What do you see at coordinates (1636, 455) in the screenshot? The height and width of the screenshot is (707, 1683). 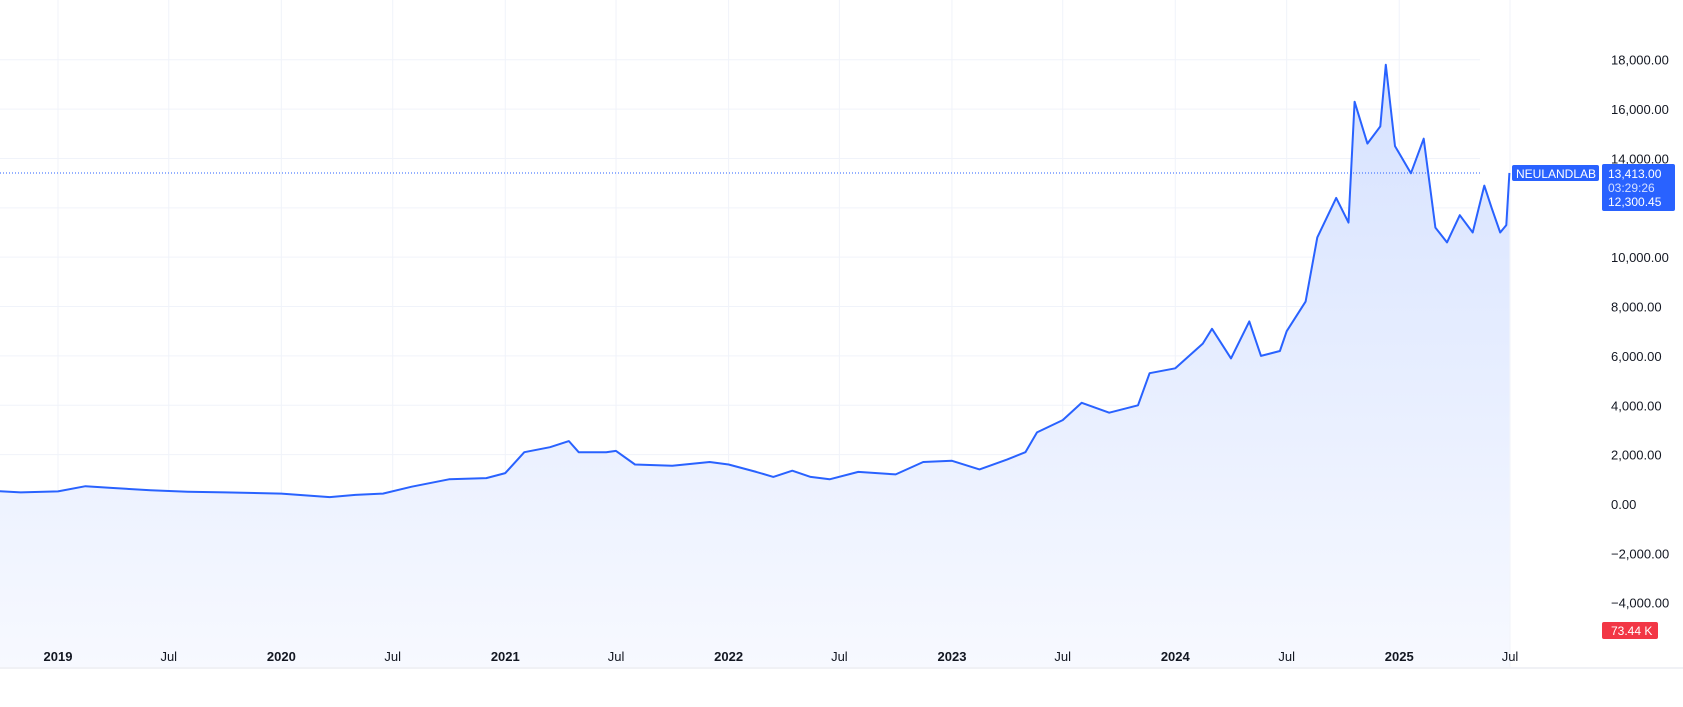 I see `y-tick-label: 2,000.00` at bounding box center [1636, 455].